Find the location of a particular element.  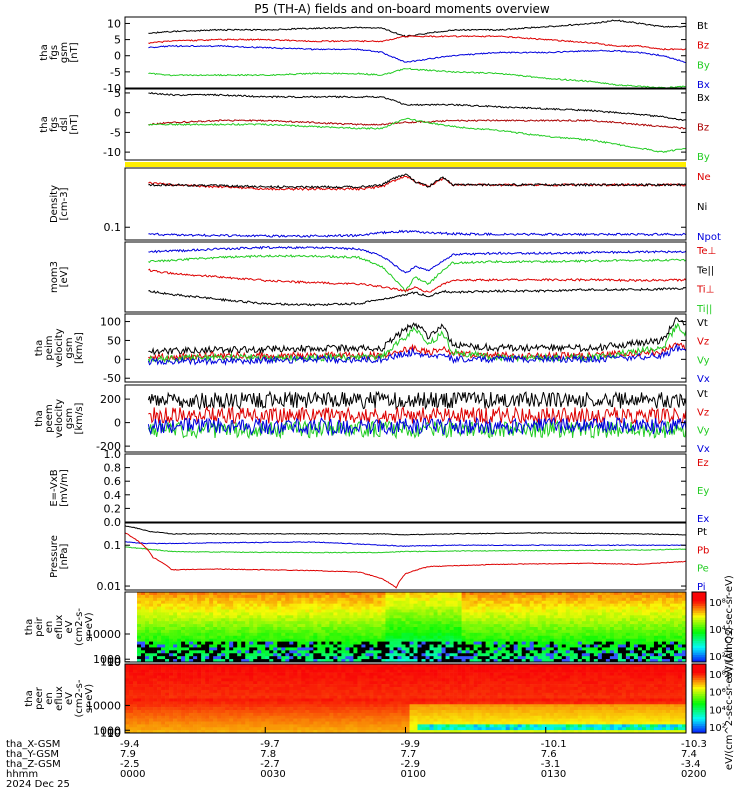

y-tick-label: 0 is located at coordinates (117, 423).